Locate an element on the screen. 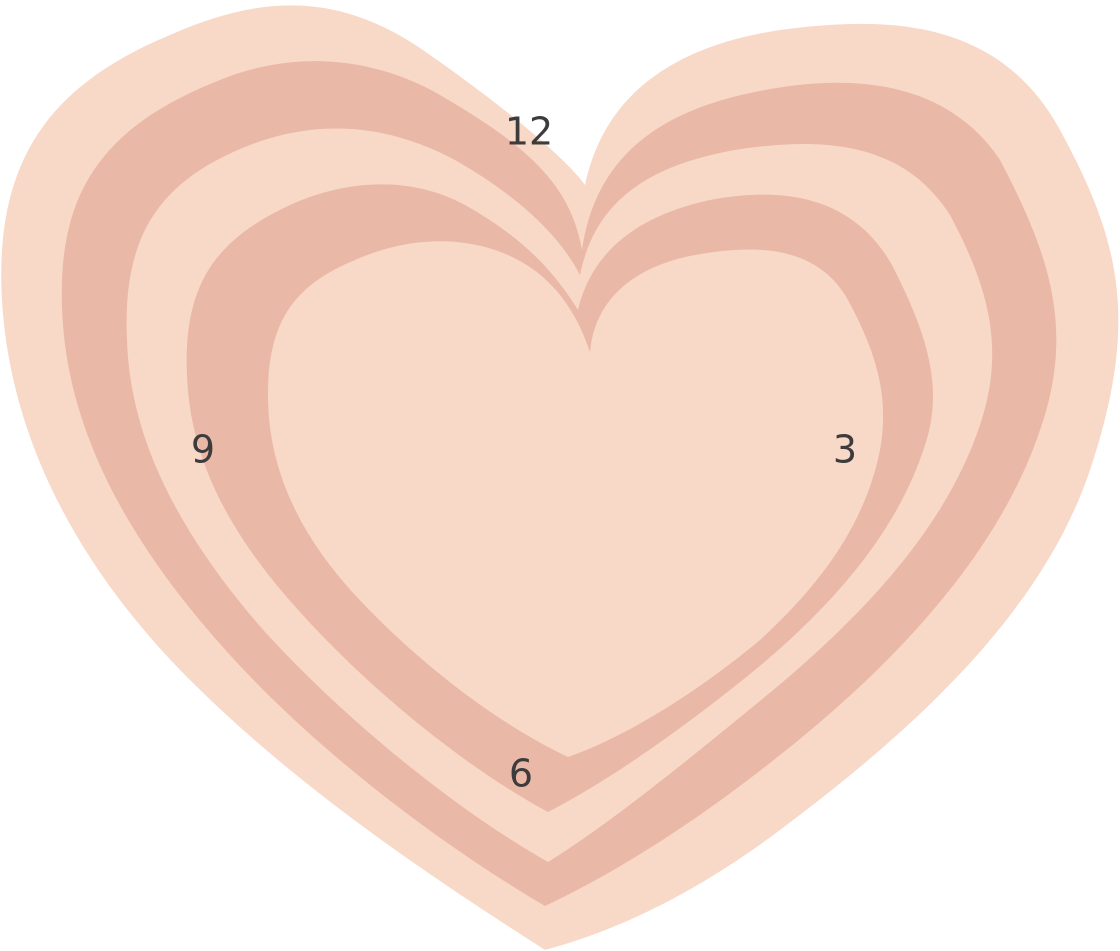  clock-numeral-9: 9 is located at coordinates (203, 450).